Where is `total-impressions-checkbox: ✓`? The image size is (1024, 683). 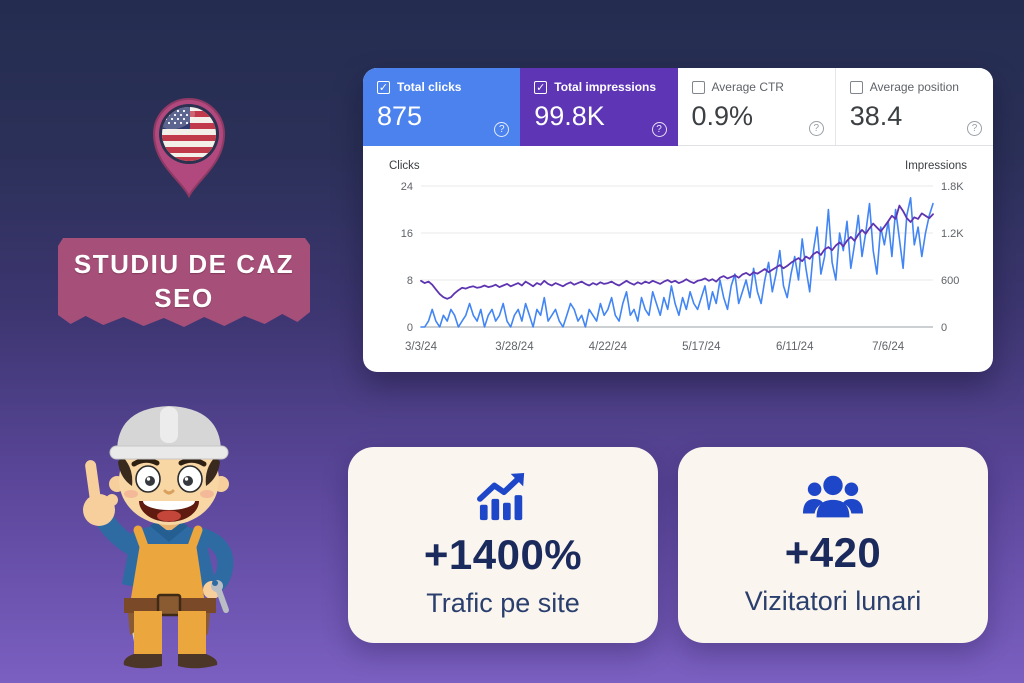
total-impressions-checkbox: ✓ is located at coordinates (541, 87).